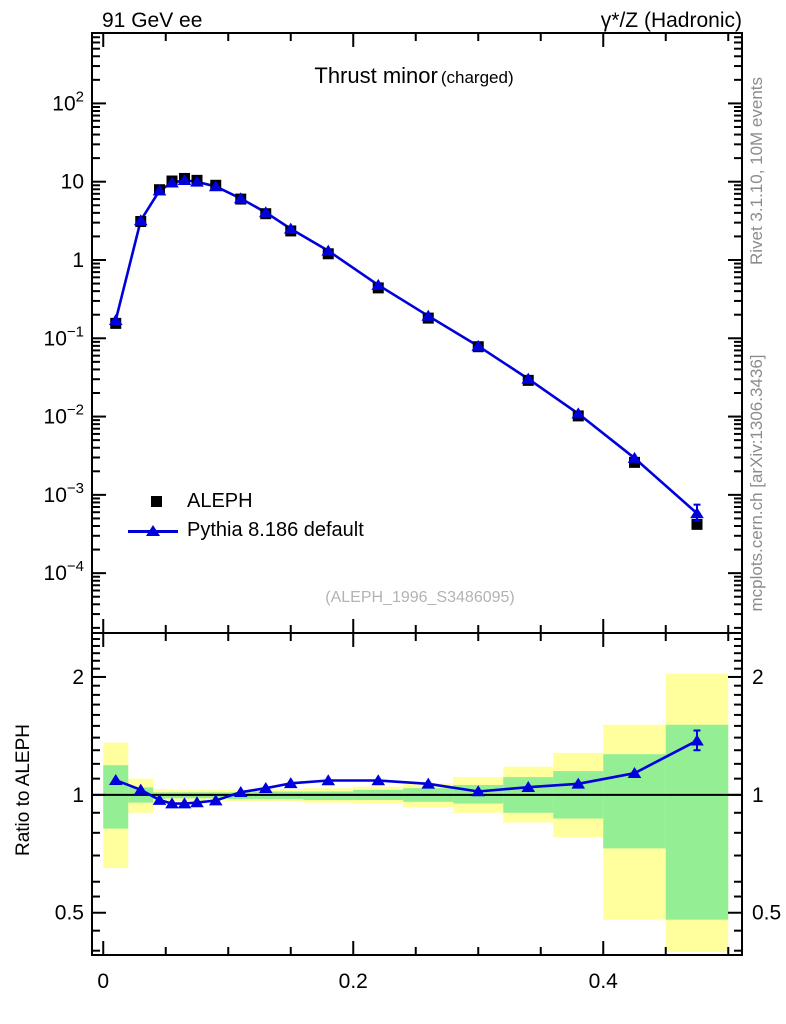 This screenshot has height=1024, width=786. What do you see at coordinates (78, 677) in the screenshot?
I see `ratio-y-tick-label-left: 2` at bounding box center [78, 677].